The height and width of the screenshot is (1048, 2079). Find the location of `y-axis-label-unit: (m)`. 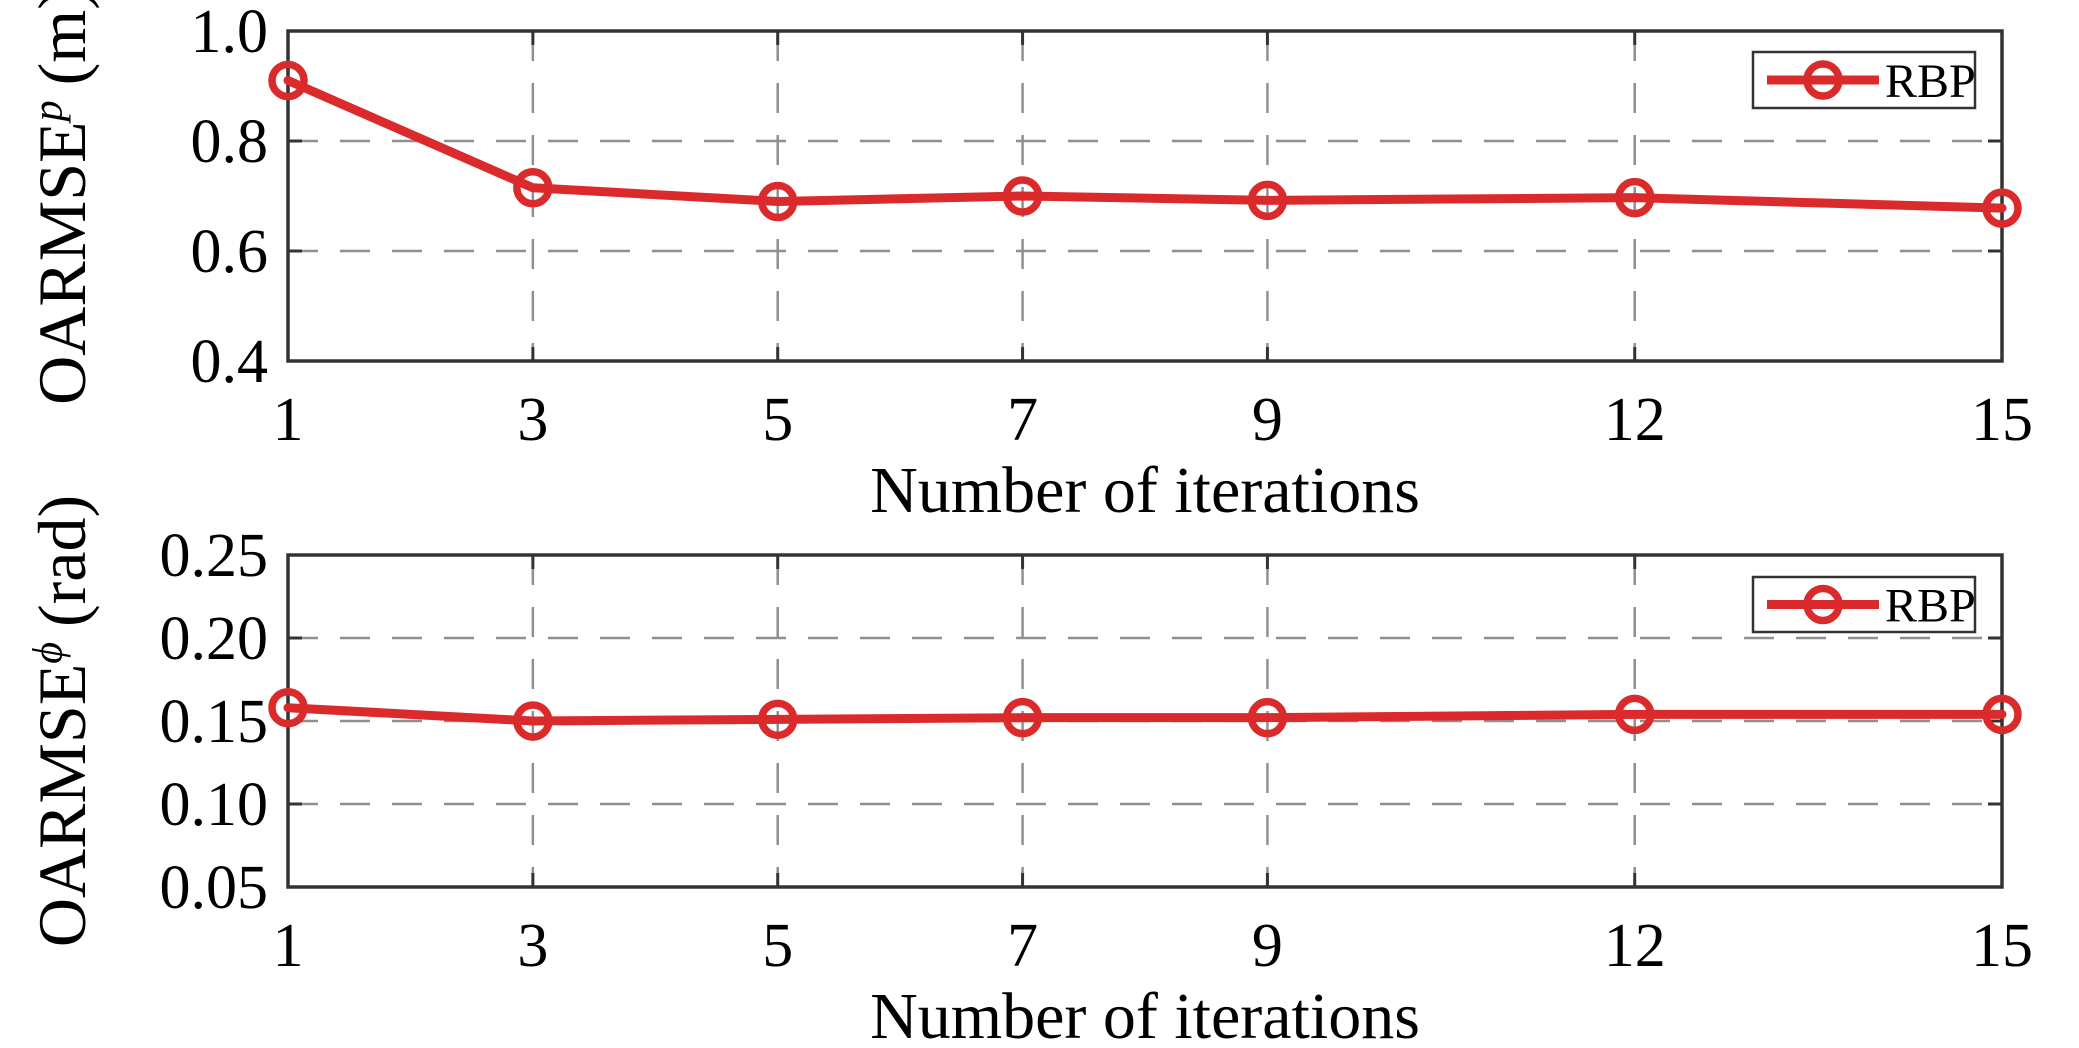

y-axis-label-unit: (m) is located at coordinates (62, 43).